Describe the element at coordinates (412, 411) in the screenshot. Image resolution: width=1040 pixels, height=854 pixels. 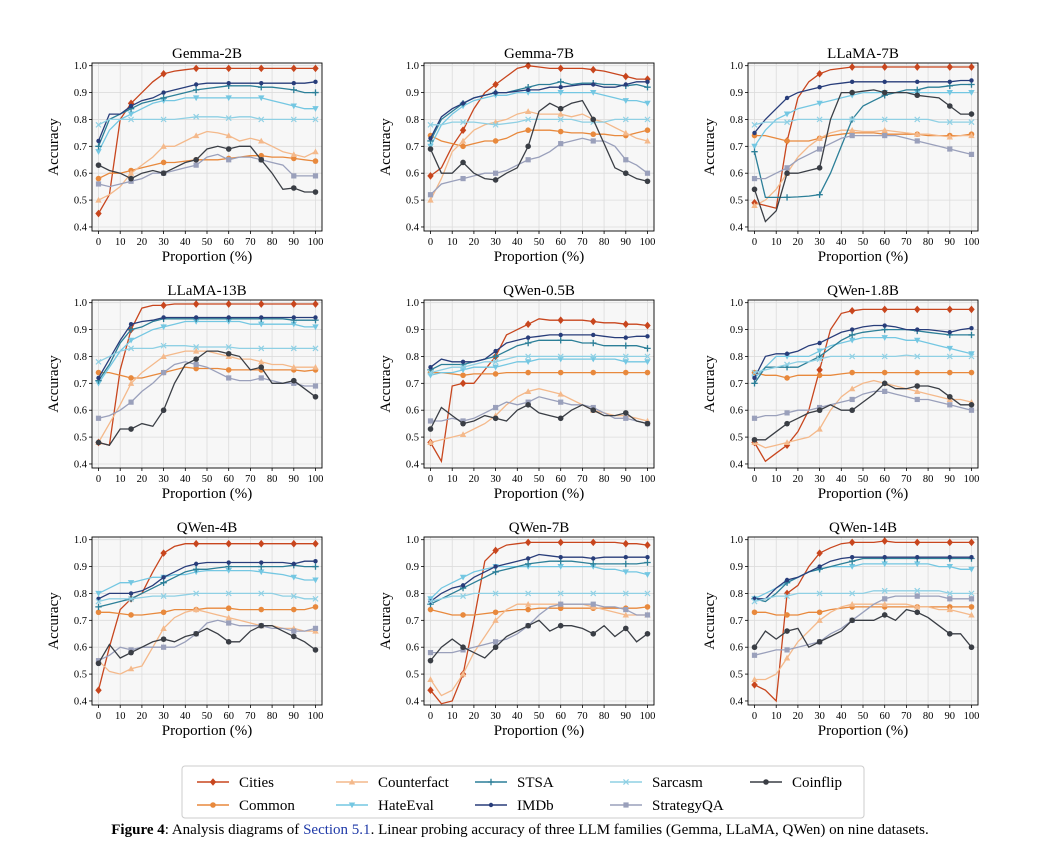
I see `tick-label-y: 0.6` at that location.